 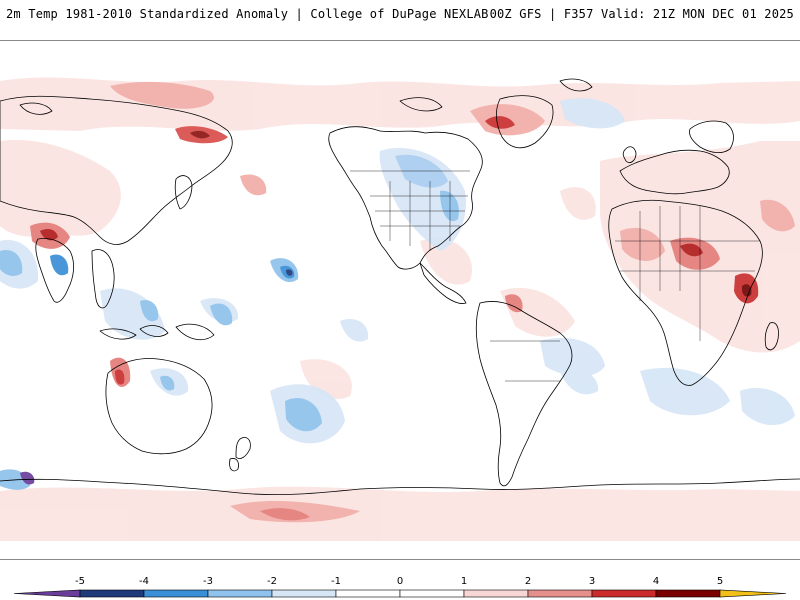 I want to click on colorbar-extend-high, so click(x=753, y=593).